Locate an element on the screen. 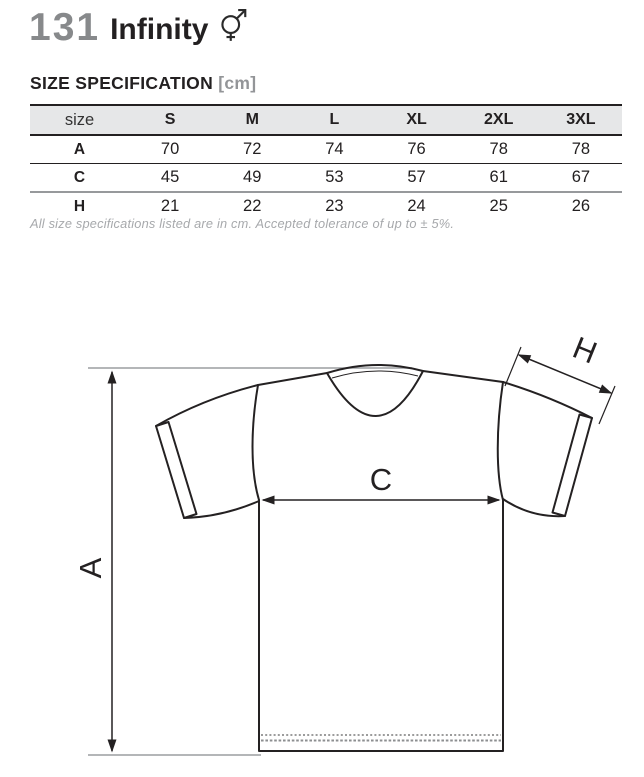 The image size is (644, 777). right-shoulder-seam is located at coordinates (463, 376).